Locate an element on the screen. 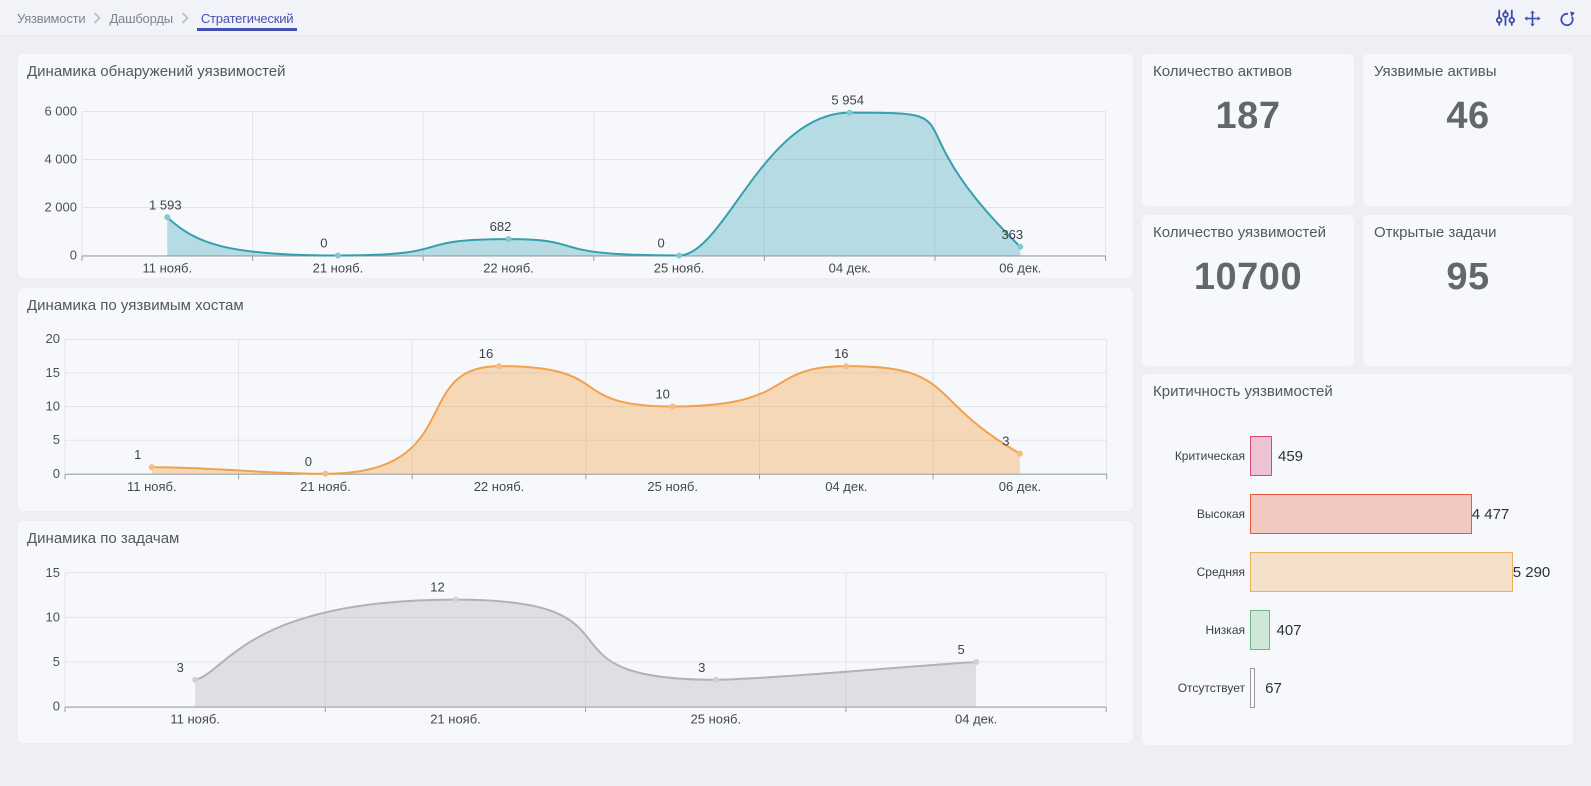  svg-text: 5 954 is located at coordinates (847, 100).